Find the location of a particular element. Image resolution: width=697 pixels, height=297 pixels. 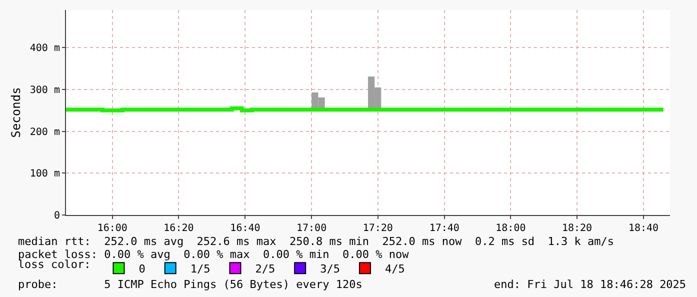

x-tick-label: 18:20 is located at coordinates (577, 228).